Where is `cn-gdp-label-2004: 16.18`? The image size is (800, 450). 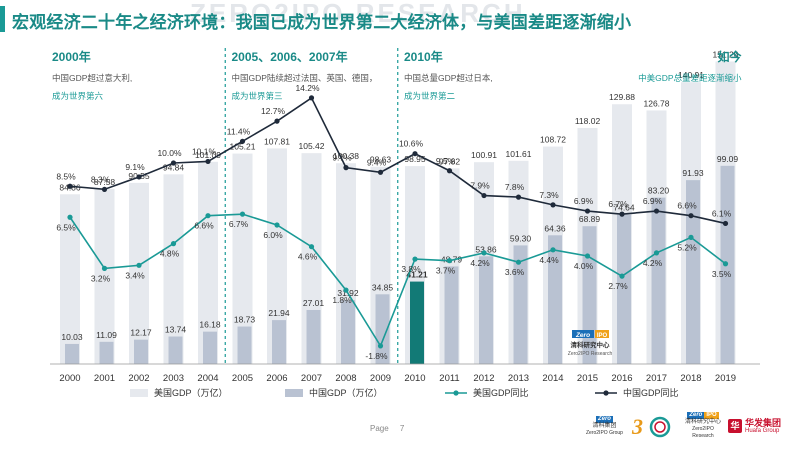
cn-gdp-label-2004: 16.18 is located at coordinates (210, 325).